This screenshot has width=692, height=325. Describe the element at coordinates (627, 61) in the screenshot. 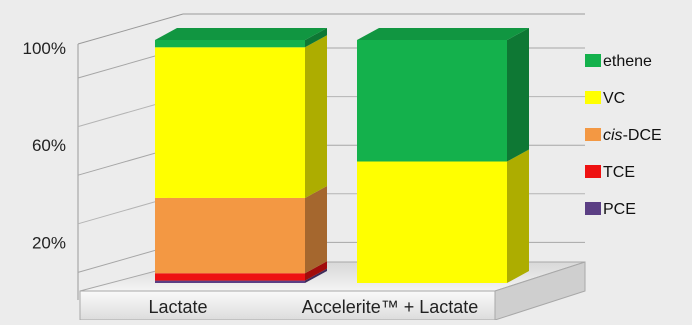

I see `legend-label-ethene: ethene` at that location.